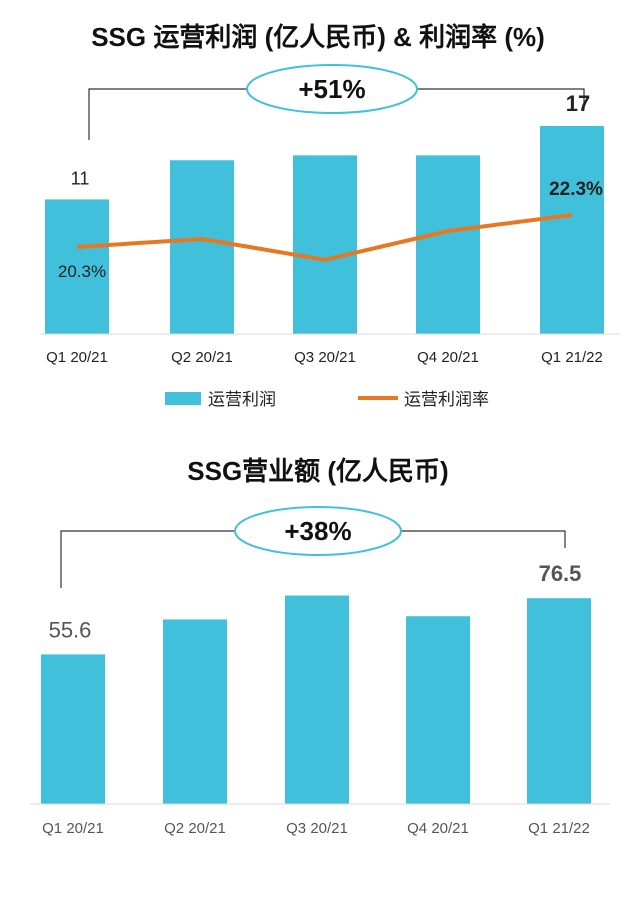  What do you see at coordinates (317, 828) in the screenshot?
I see `chart2-x-tick-3: Q3 20/21` at bounding box center [317, 828].